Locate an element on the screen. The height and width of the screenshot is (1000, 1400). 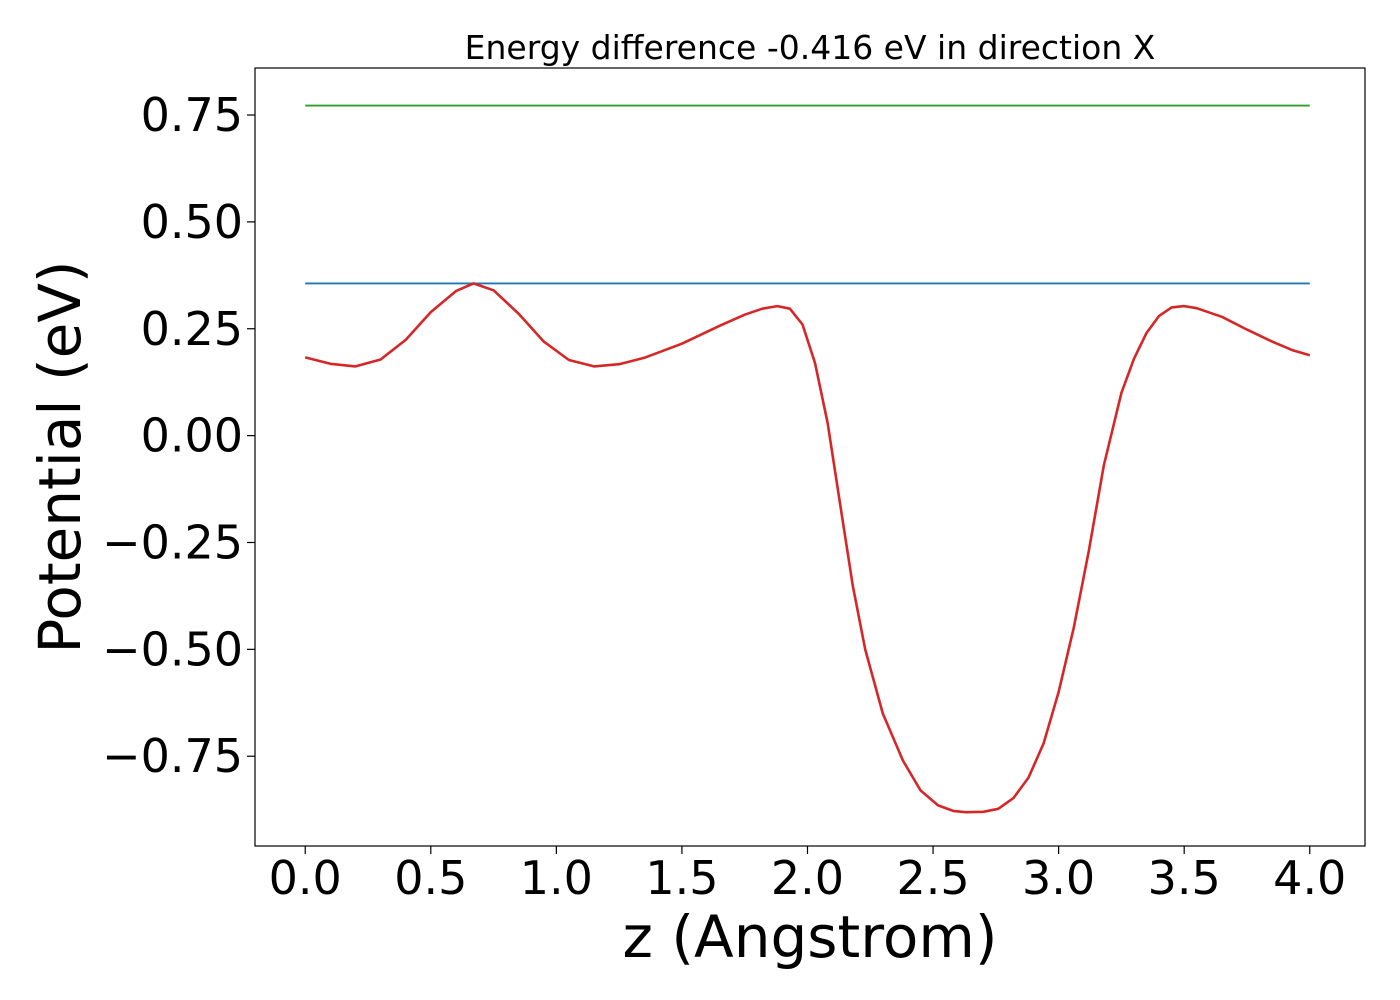
y-tick-label: 0.25 is located at coordinates (192, 329).